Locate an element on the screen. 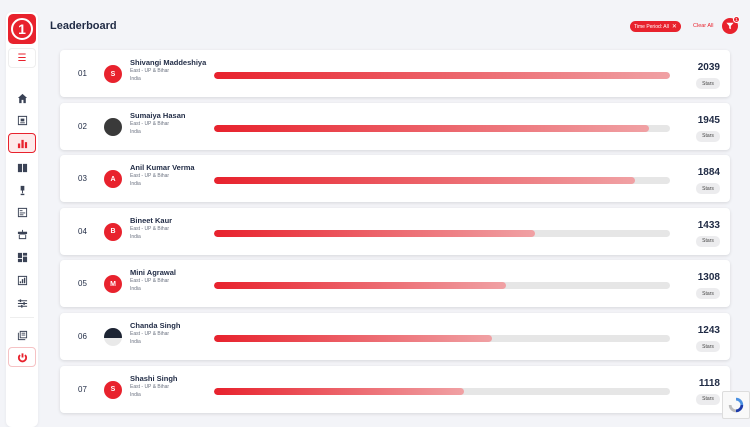  report-icon is located at coordinates (22, 280).